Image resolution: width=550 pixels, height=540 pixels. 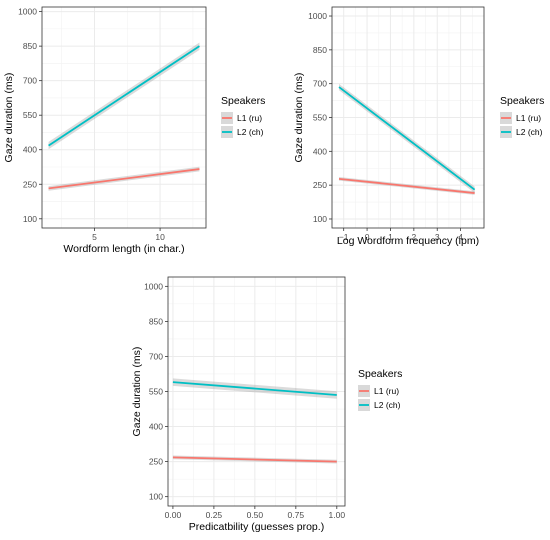 I want to click on x-tick-label: 5, so click(x=94, y=237).